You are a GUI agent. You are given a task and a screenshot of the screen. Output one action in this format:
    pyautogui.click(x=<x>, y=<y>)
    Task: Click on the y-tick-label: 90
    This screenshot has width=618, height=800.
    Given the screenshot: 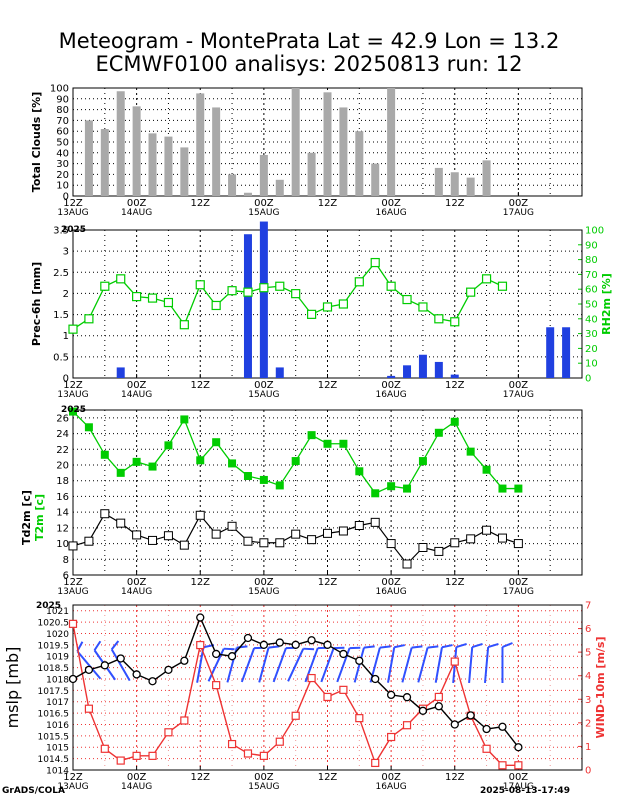 What is the action you would take?
    pyautogui.click(x=62, y=99)
    